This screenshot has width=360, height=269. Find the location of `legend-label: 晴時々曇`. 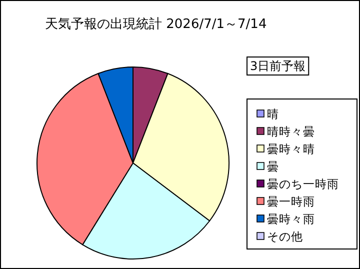

legend-label: 晴時々曇 is located at coordinates (291, 131).